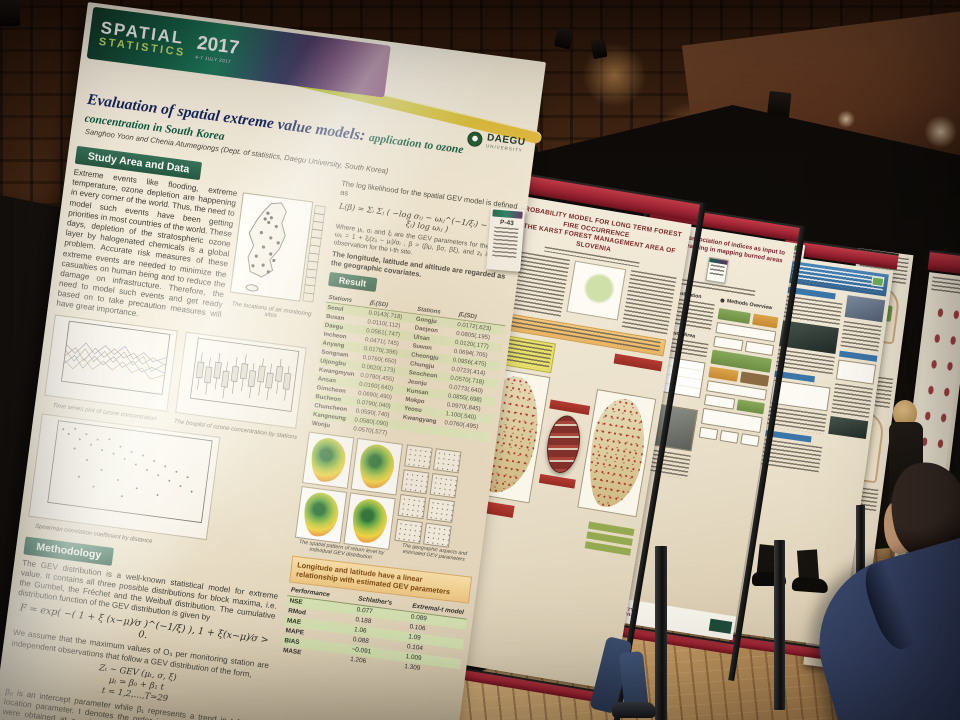 This screenshot has width=960, height=720. Describe the element at coordinates (905, 413) in the screenshot. I see `attendee-blonde-hair` at that location.